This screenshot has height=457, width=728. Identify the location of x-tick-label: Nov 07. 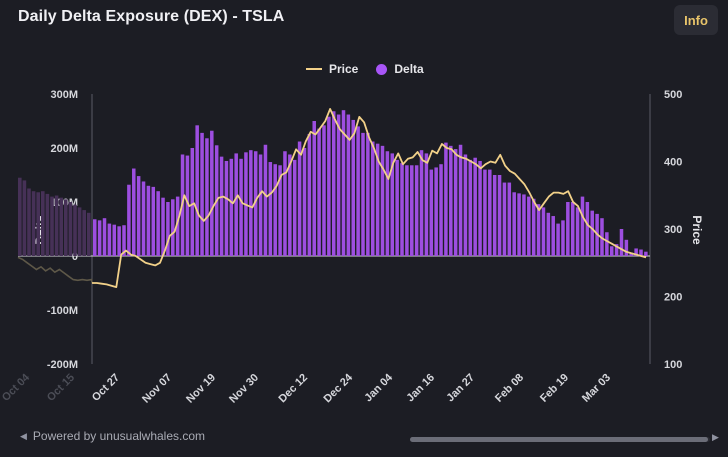
(157, 389).